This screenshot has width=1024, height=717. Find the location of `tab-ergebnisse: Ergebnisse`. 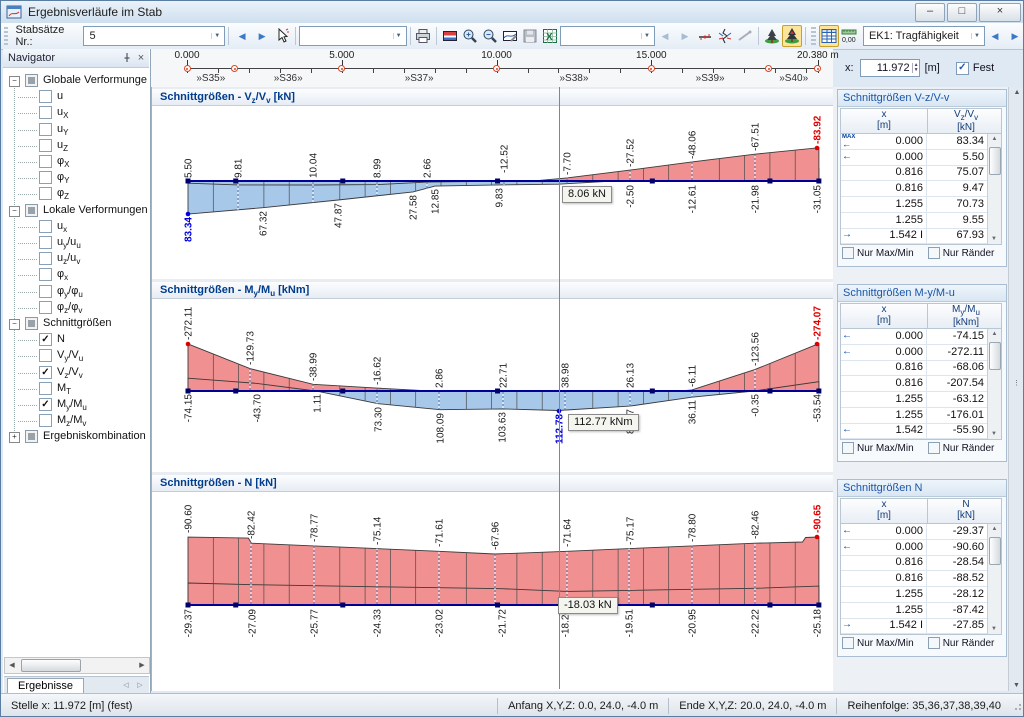

tab-ergebnisse: Ergebnisse is located at coordinates (46, 685).